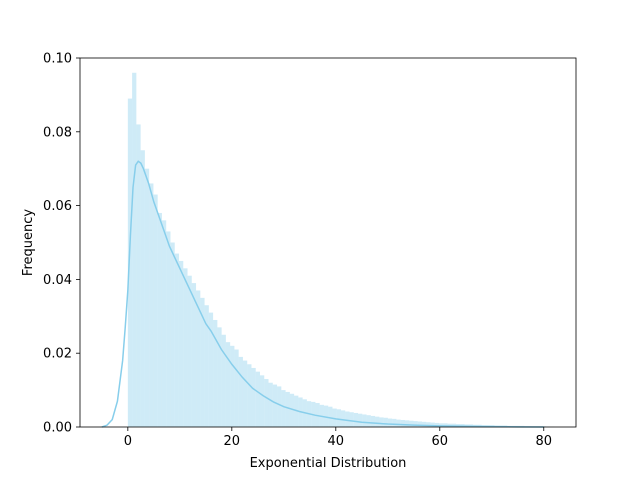  Describe the element at coordinates (28, 242) in the screenshot. I see `y-axis-label: Frequency` at that location.